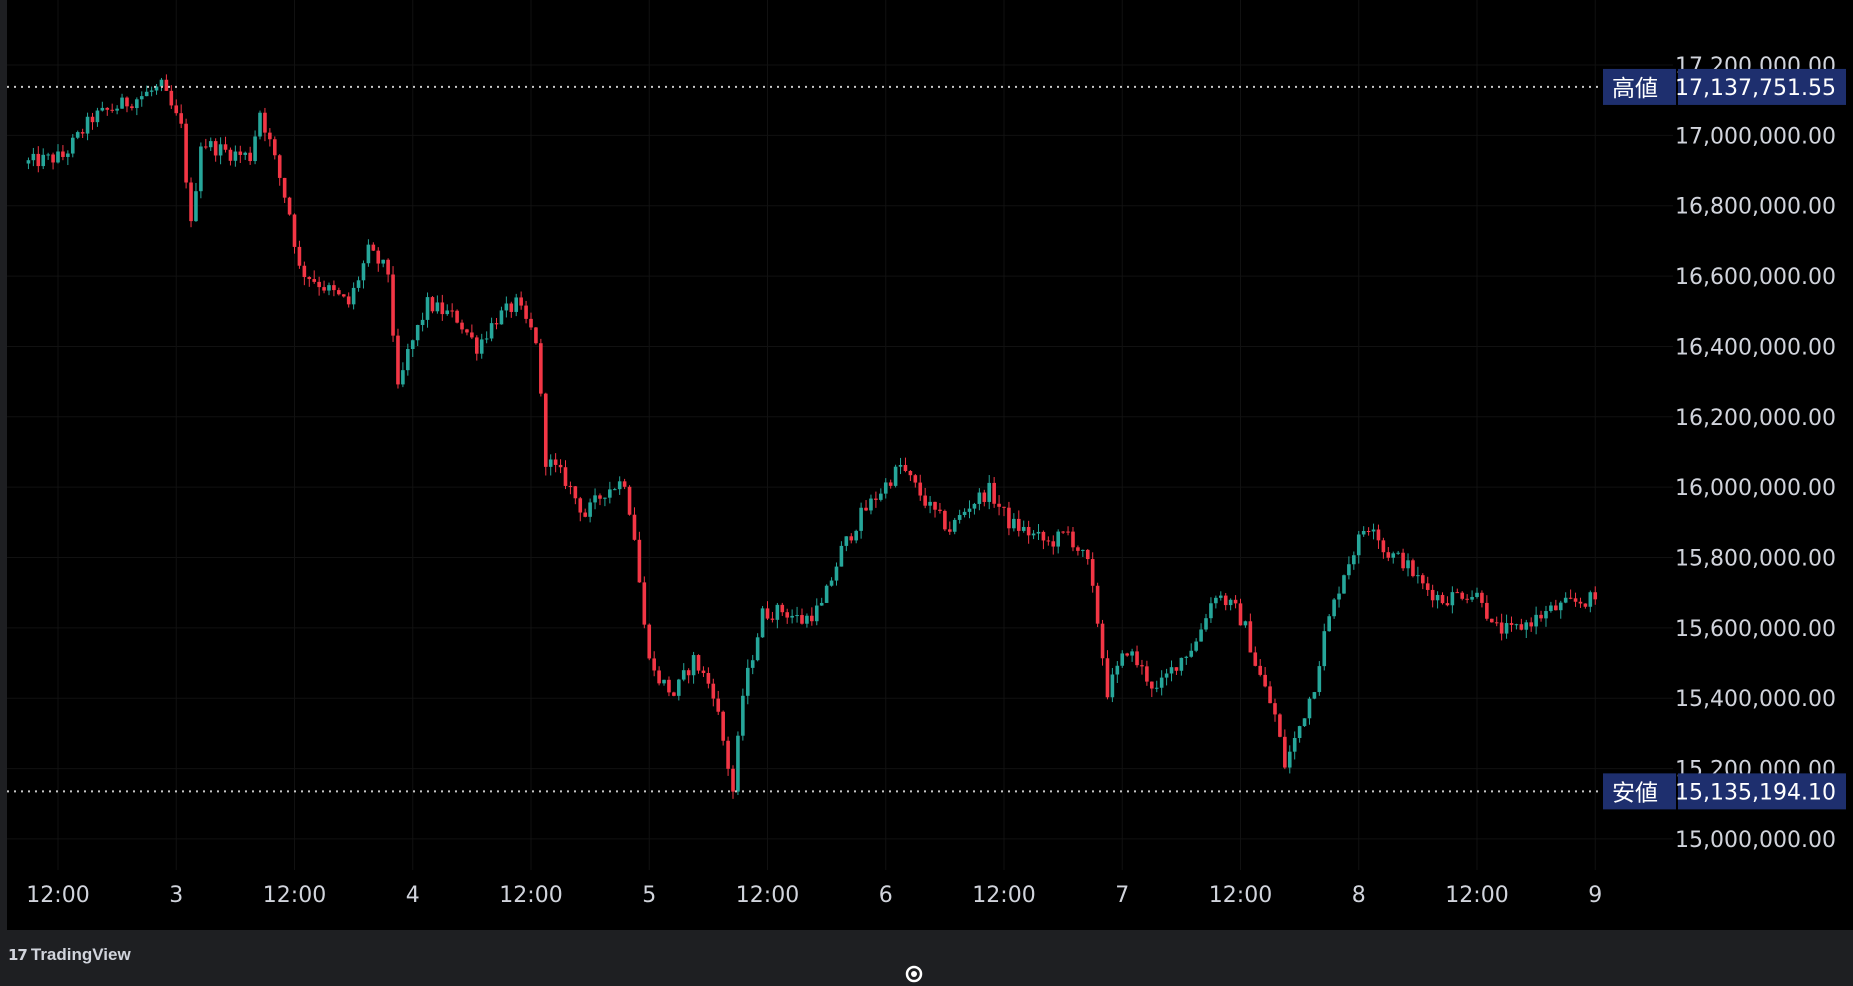  I want to click on tradingview-logo-icon: 17, so click(18, 955).